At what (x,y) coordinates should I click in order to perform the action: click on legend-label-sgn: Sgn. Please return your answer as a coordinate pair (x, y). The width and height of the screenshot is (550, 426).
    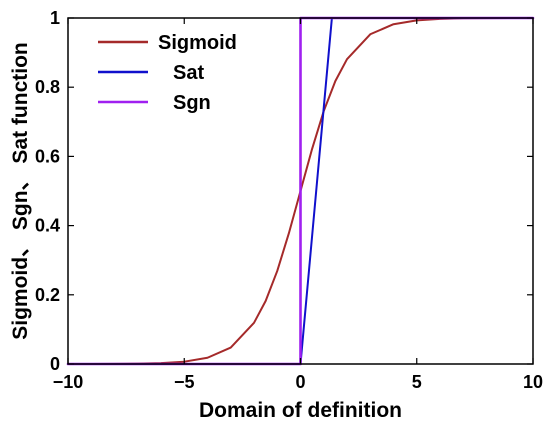
    Looking at the image, I should click on (192, 103).